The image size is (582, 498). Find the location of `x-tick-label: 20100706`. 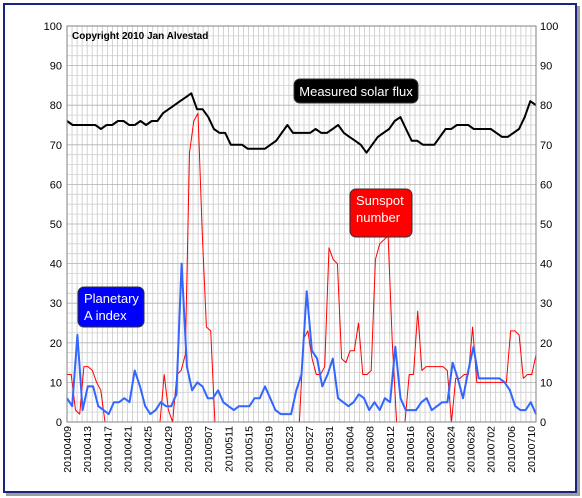

x-tick-label: 20100706 is located at coordinates (512, 449).